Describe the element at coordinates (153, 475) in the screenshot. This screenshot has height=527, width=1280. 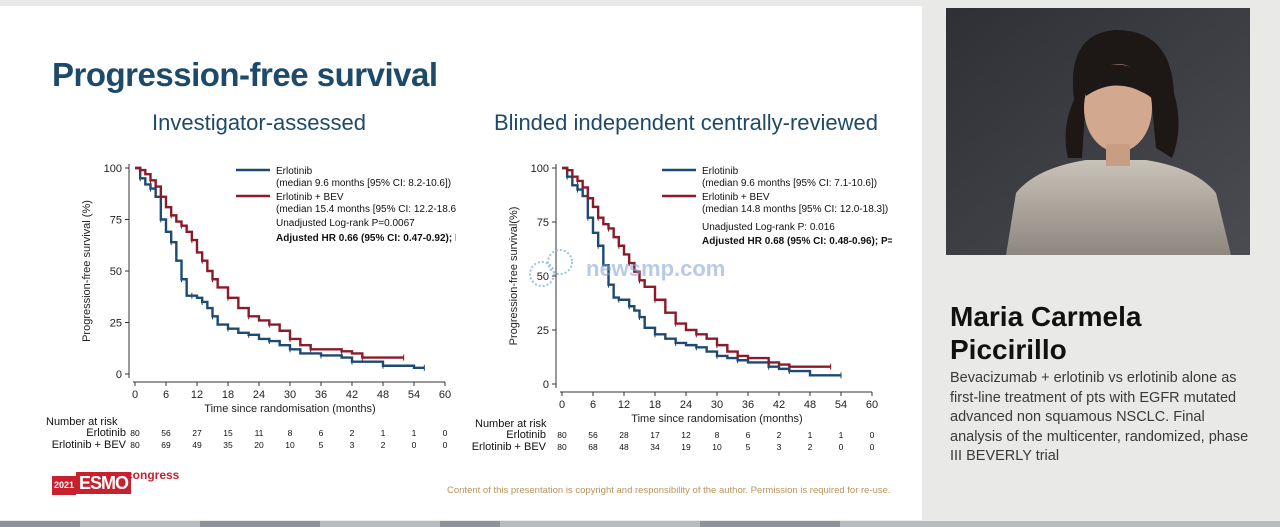
I see `logo-suffix: congress` at that location.